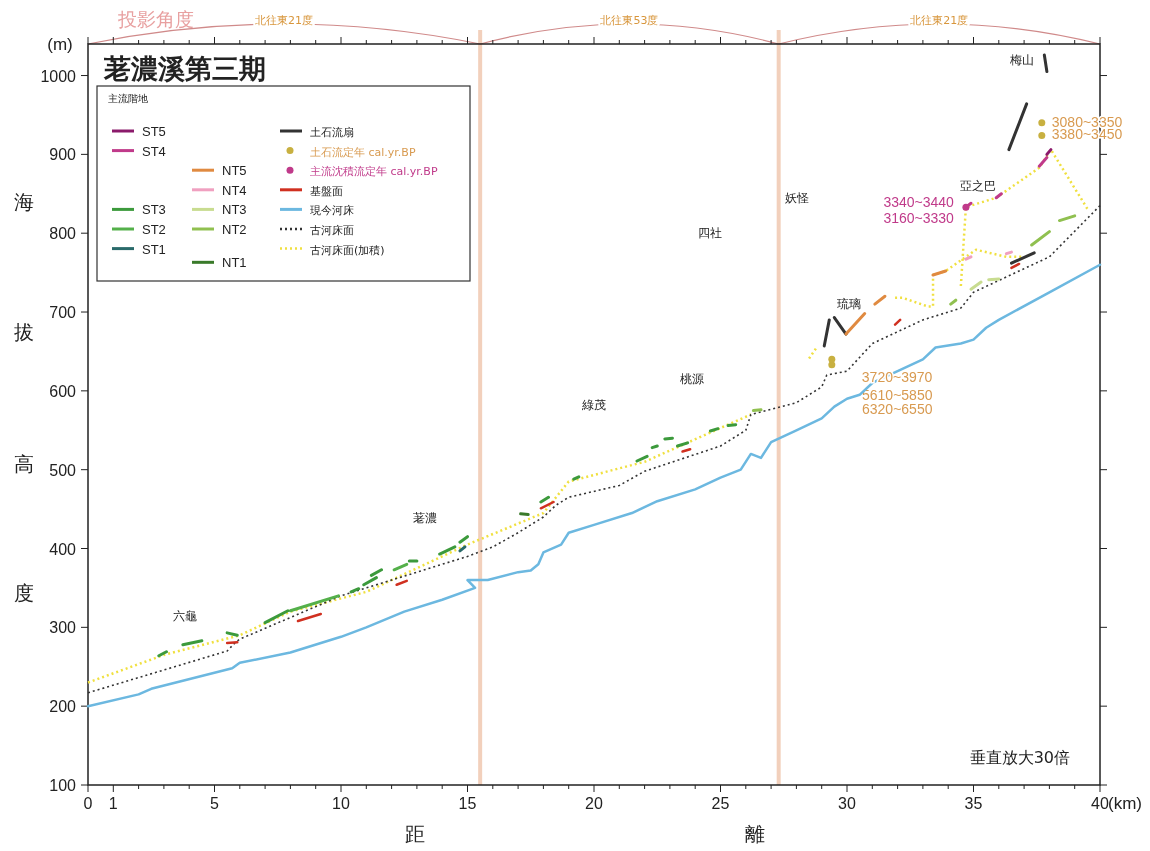 This screenshot has height=851, width=1150. What do you see at coordinates (897, 394) in the screenshot?
I see `annotation: 5610~5850` at bounding box center [897, 394].